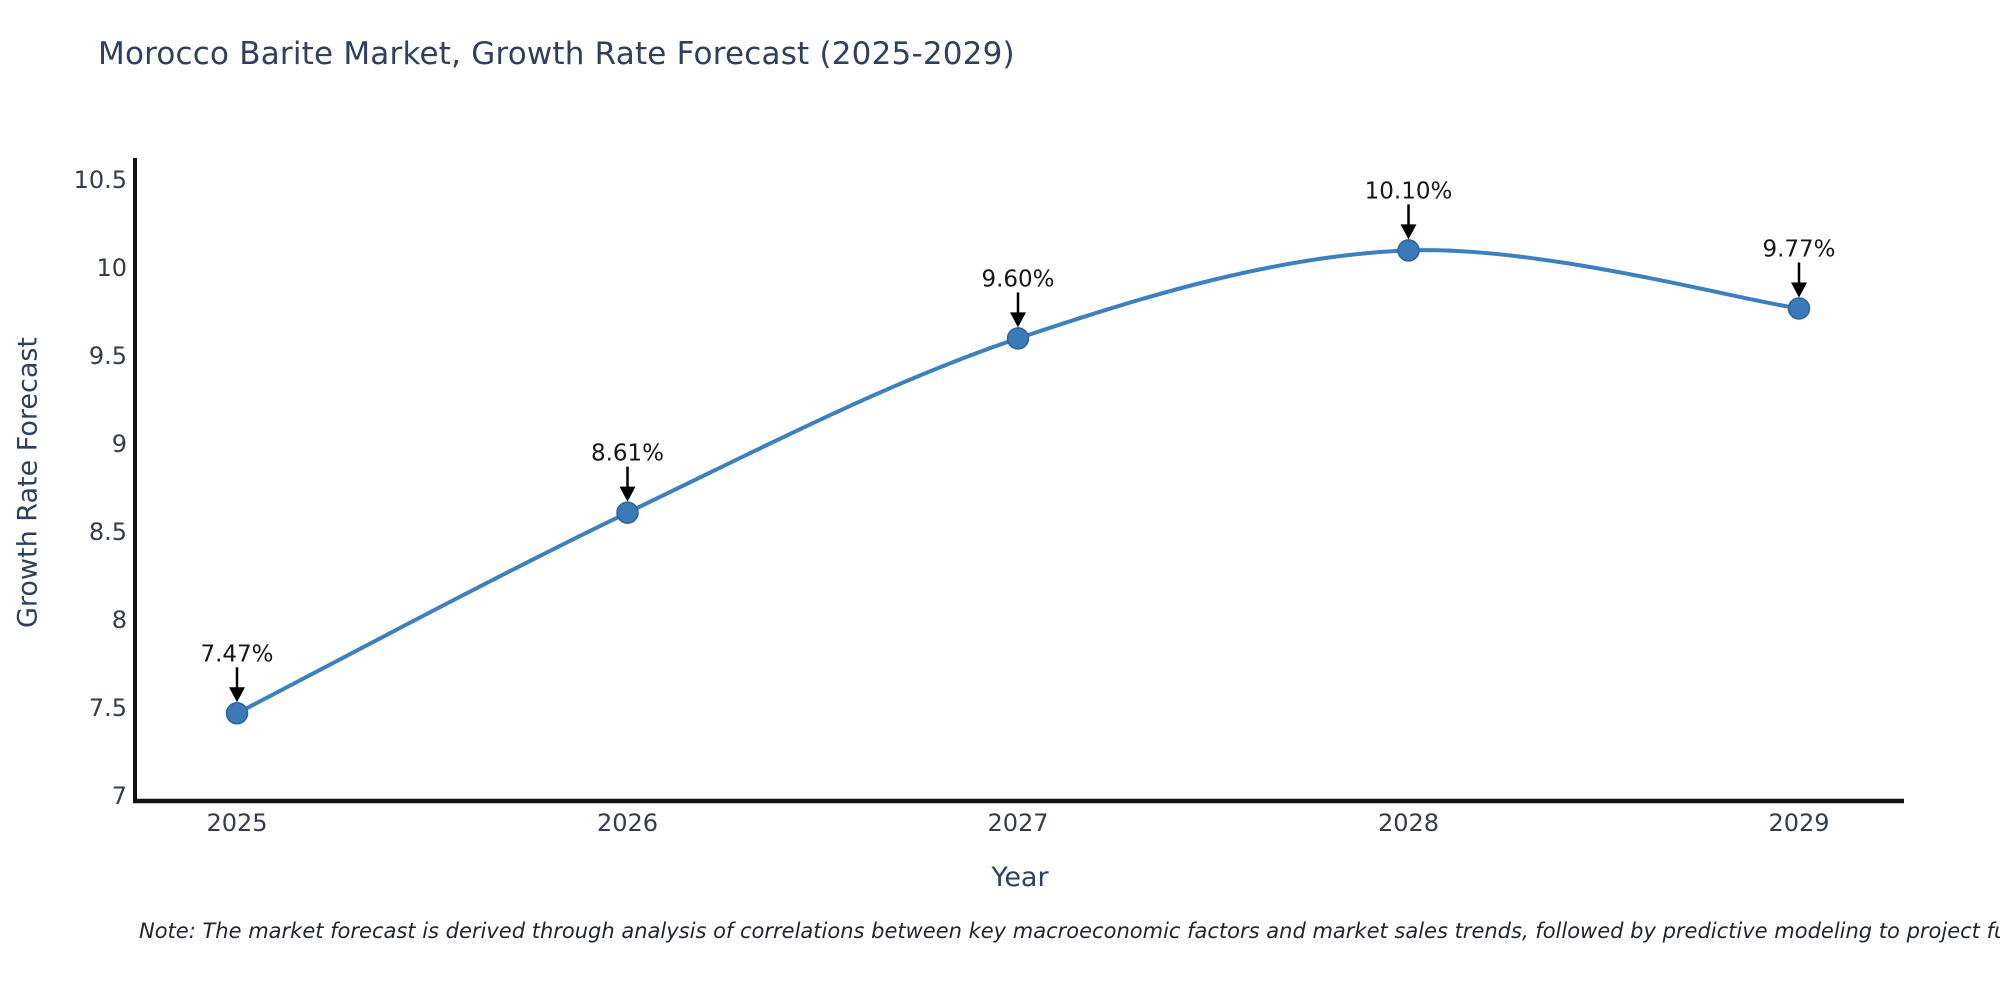  What do you see at coordinates (1017, 823) in the screenshot?
I see `x-tick-label: 2027` at bounding box center [1017, 823].